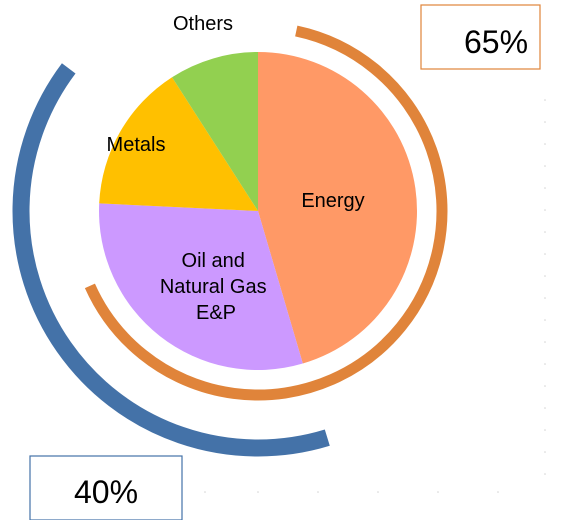 The width and height of the screenshot is (571, 520). I want to click on pie-slice-oil-and-natural-gas-e-p, so click(200, 287).